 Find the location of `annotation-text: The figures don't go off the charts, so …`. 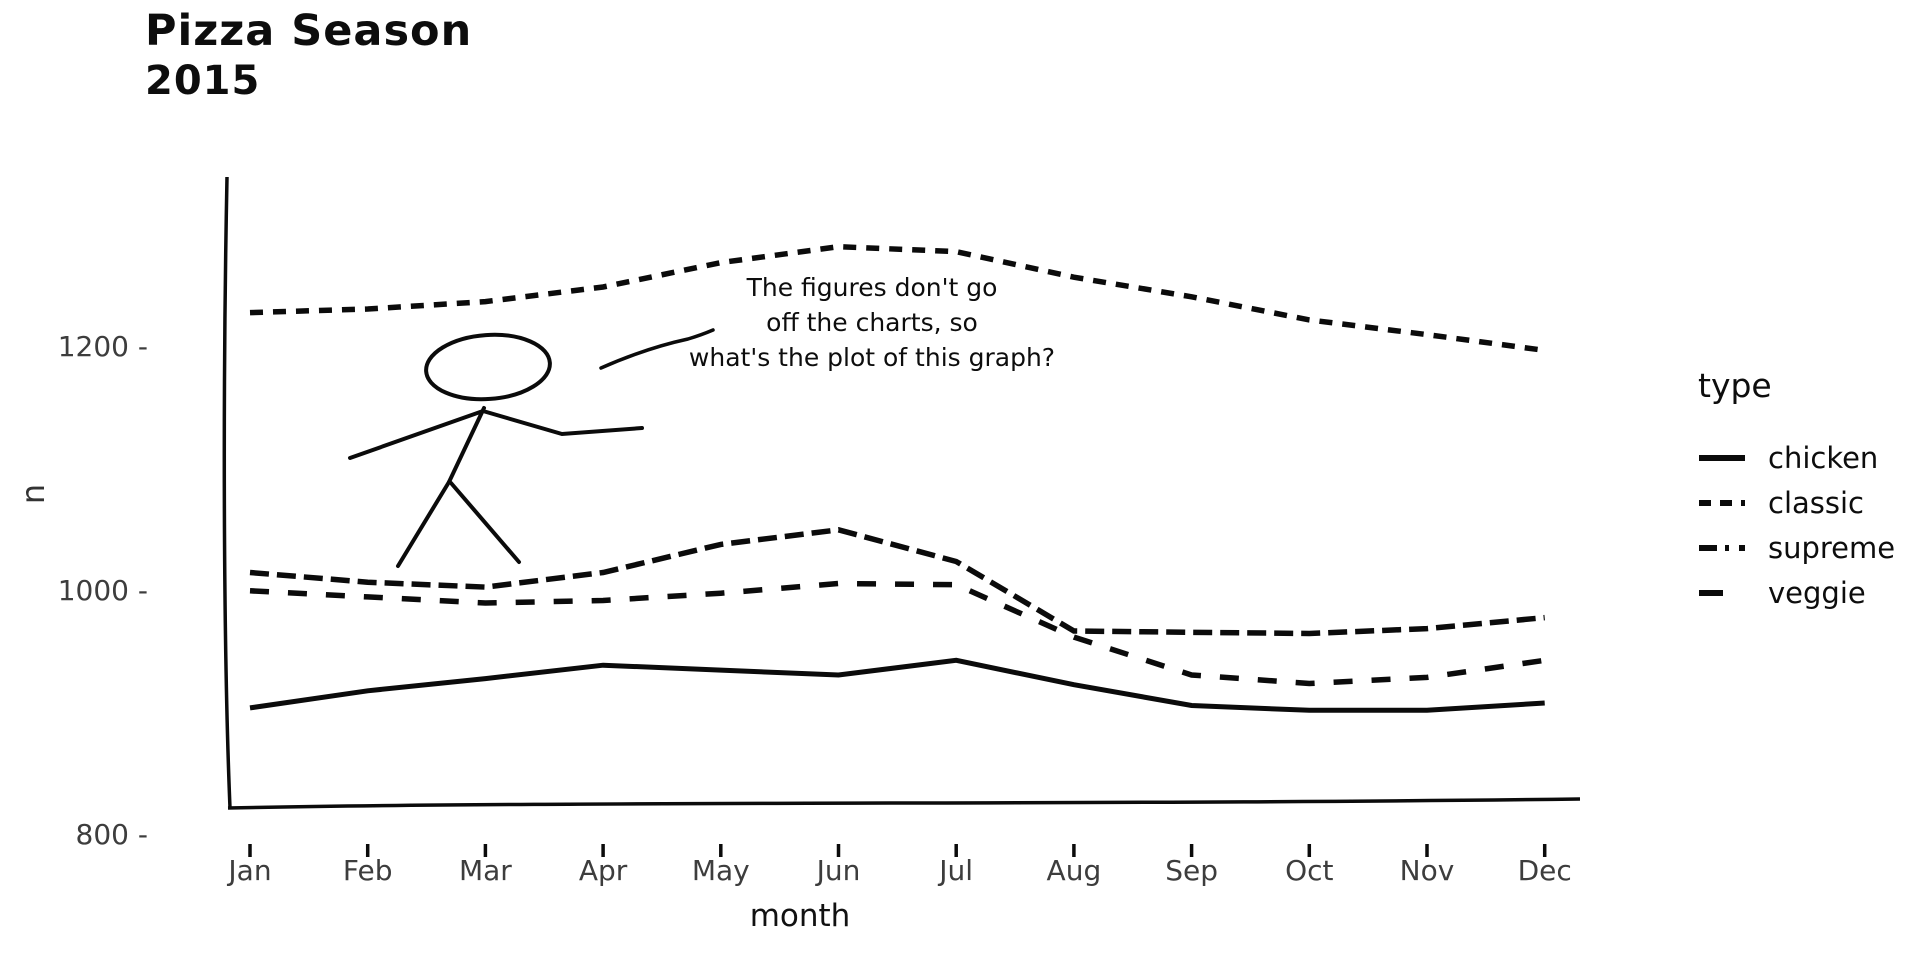

annotation-text: The figures don't go off the charts, so … is located at coordinates (872, 322).